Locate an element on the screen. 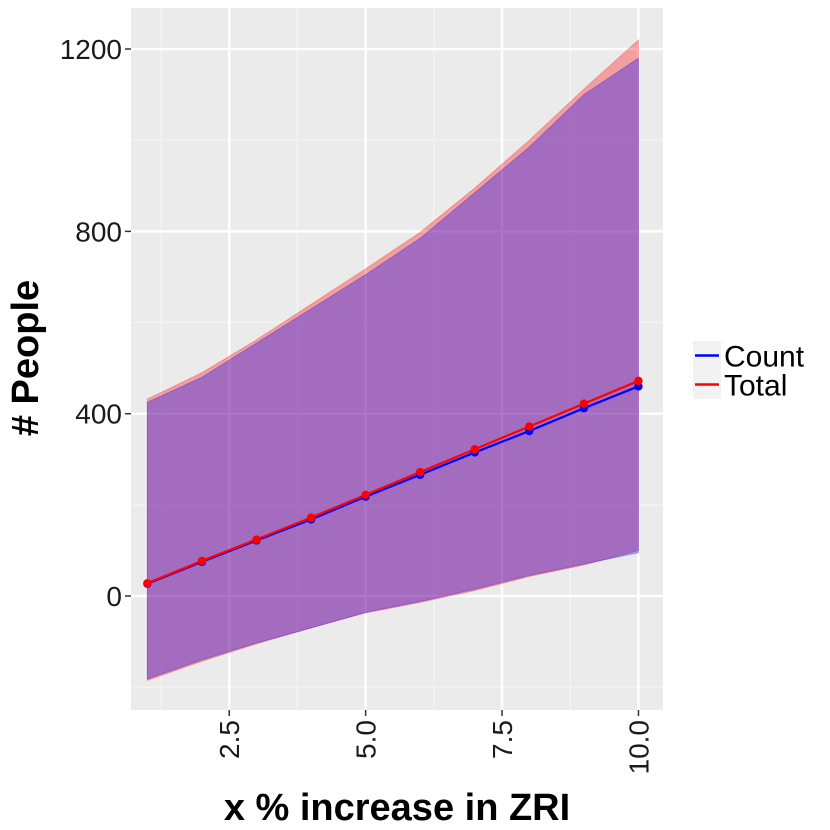 The image size is (830, 830). y-axis-title: # People is located at coordinates (26, 358).